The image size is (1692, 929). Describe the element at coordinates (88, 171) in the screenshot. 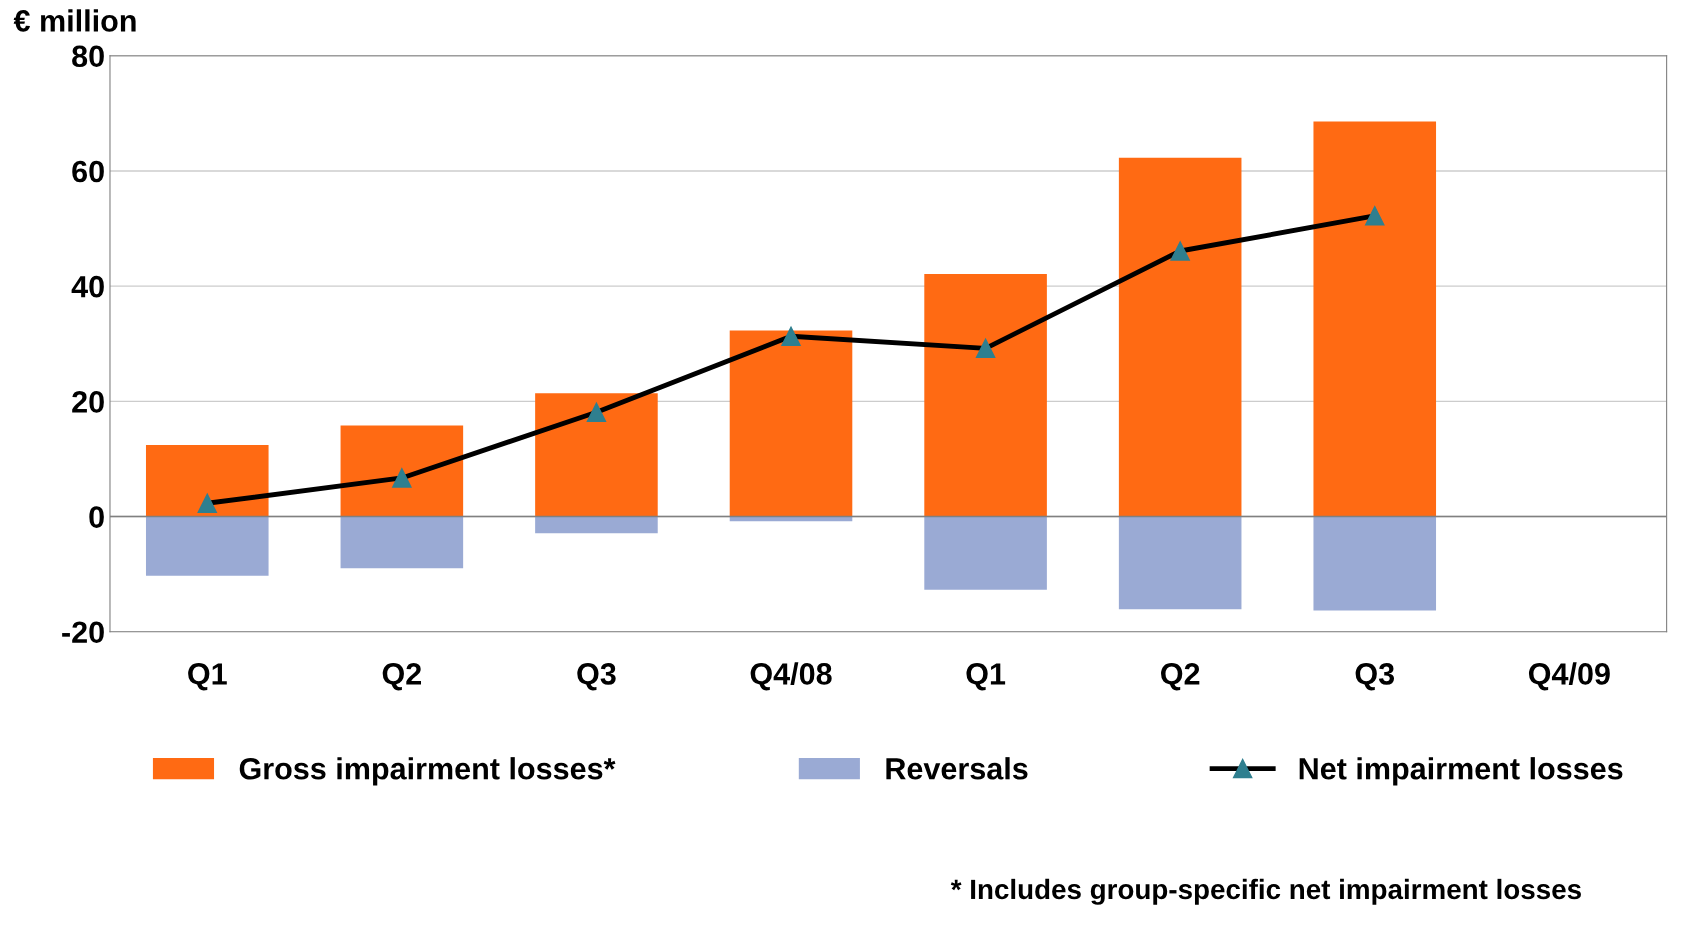

I see `y-tick-label: 60` at that location.